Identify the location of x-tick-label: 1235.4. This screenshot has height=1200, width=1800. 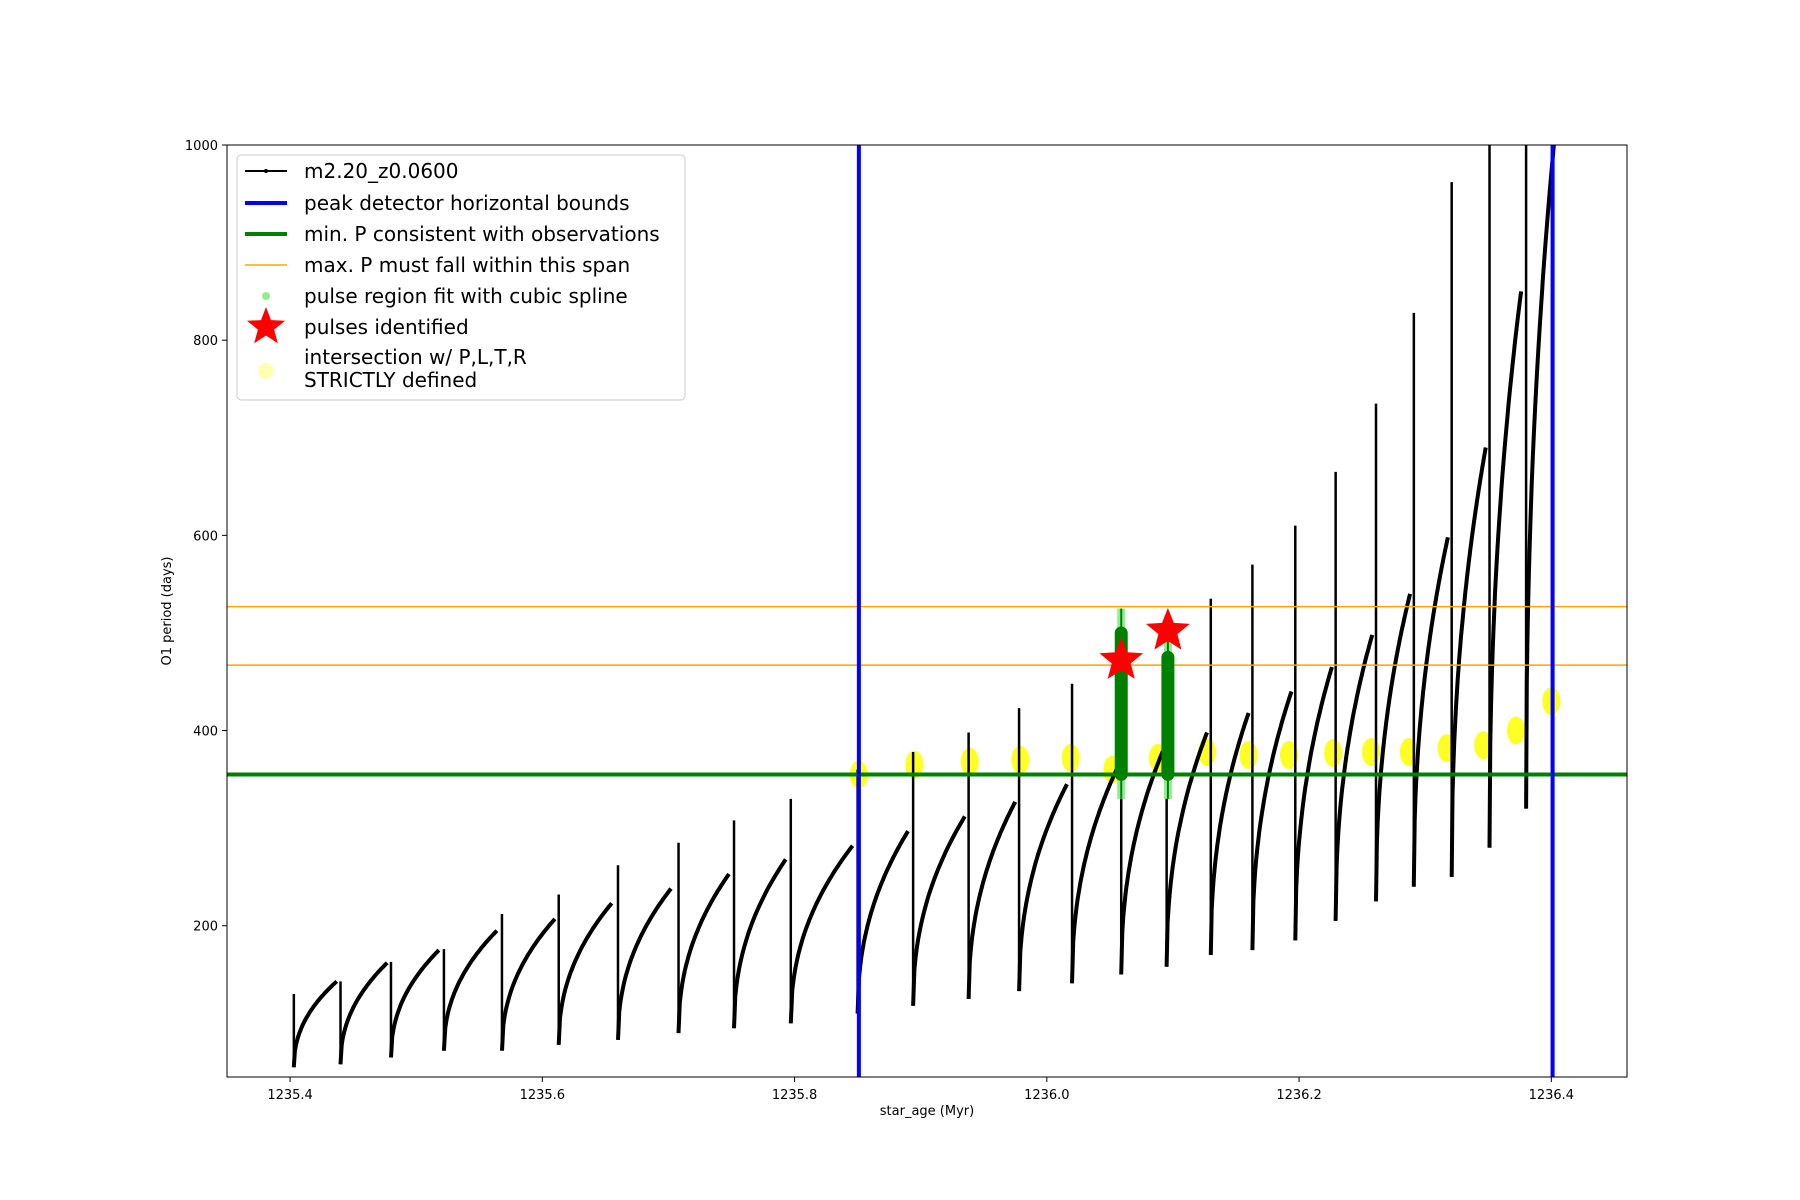
(290, 1095).